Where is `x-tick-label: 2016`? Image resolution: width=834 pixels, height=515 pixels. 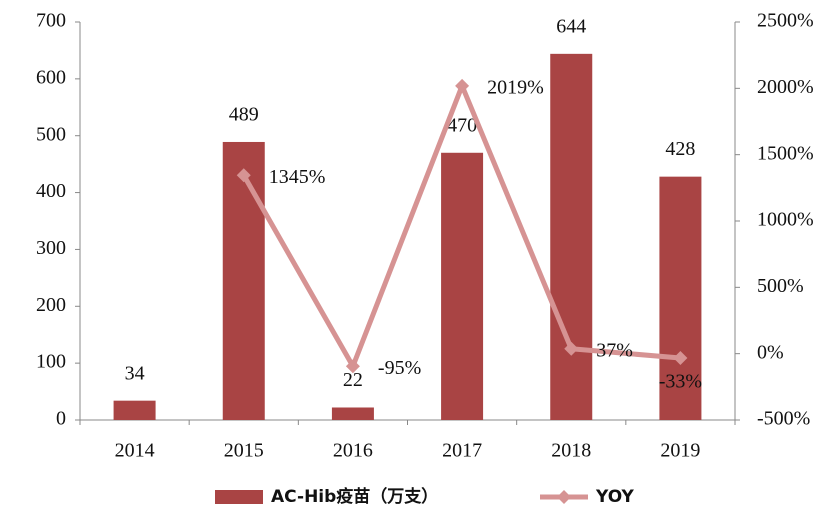 x-tick-label: 2016 is located at coordinates (353, 451).